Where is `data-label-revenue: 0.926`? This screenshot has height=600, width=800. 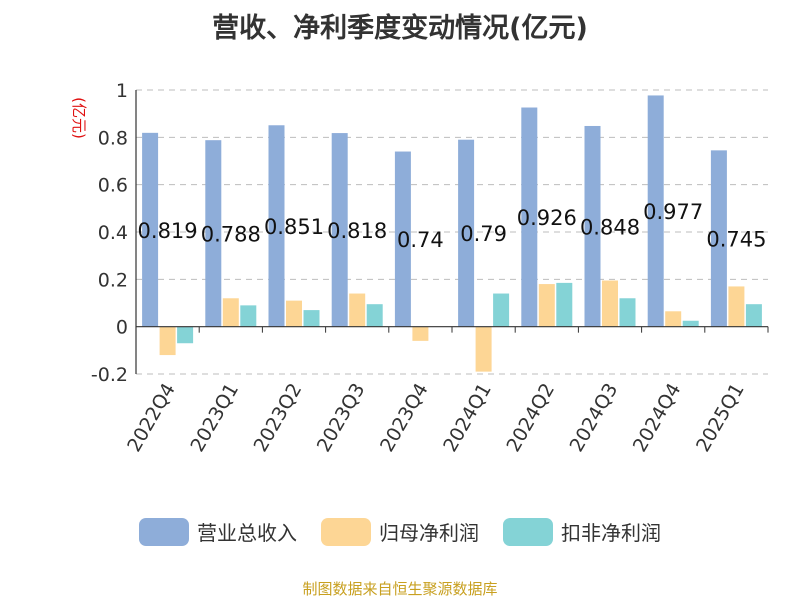 data-label-revenue: 0.926 is located at coordinates (547, 218).